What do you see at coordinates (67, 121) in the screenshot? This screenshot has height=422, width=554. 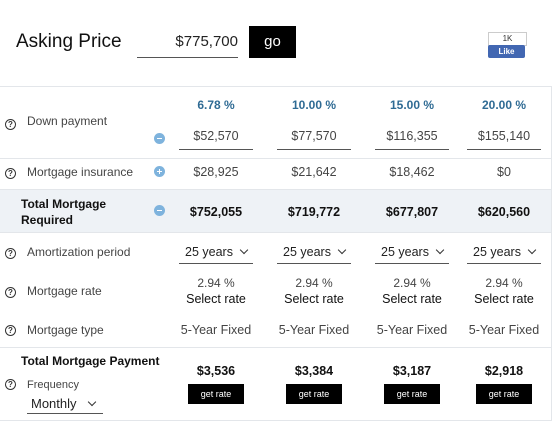 I see `row-label: Down payment` at bounding box center [67, 121].